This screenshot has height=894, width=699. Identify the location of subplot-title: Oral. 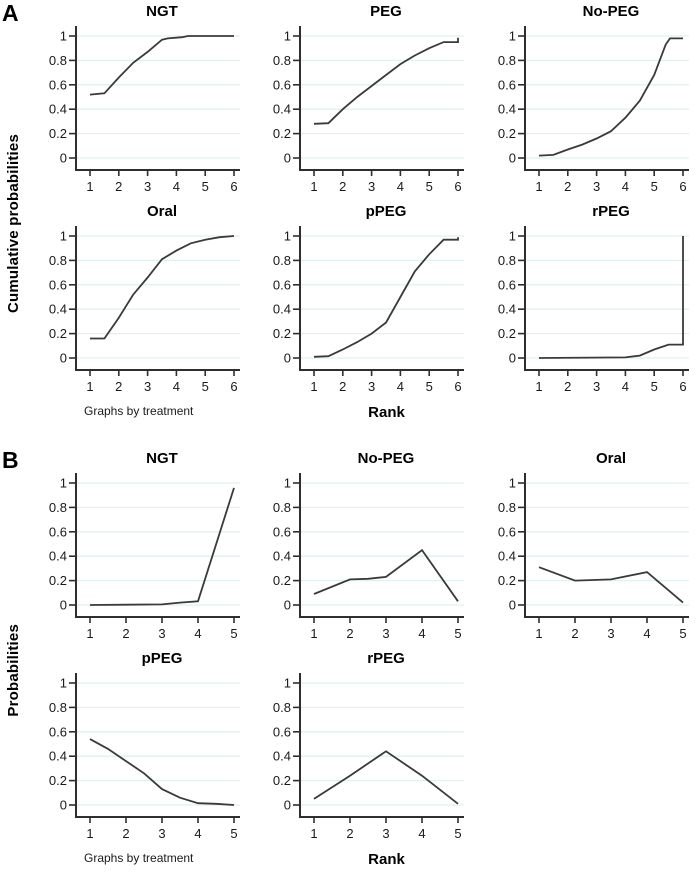
(162, 211).